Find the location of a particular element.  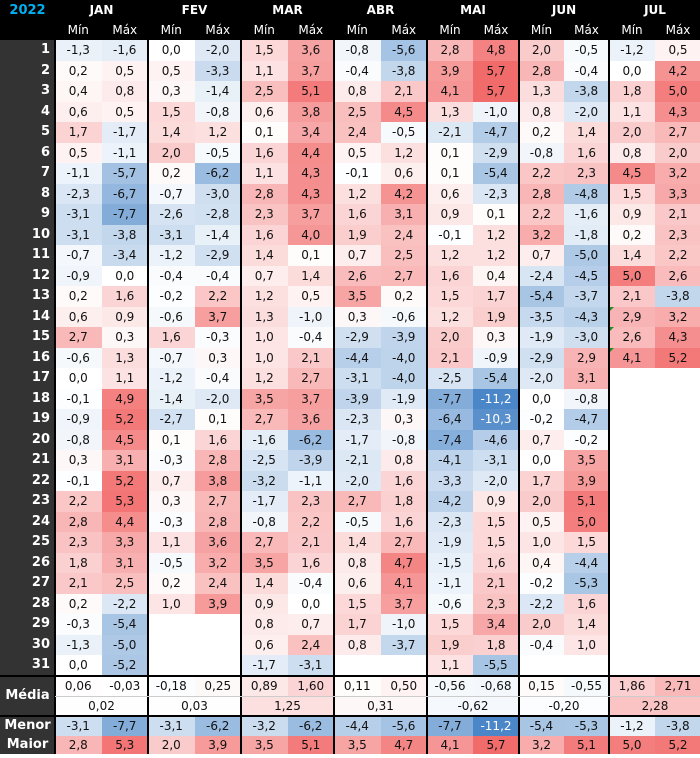

day-label: 21 is located at coordinates (27, 460).